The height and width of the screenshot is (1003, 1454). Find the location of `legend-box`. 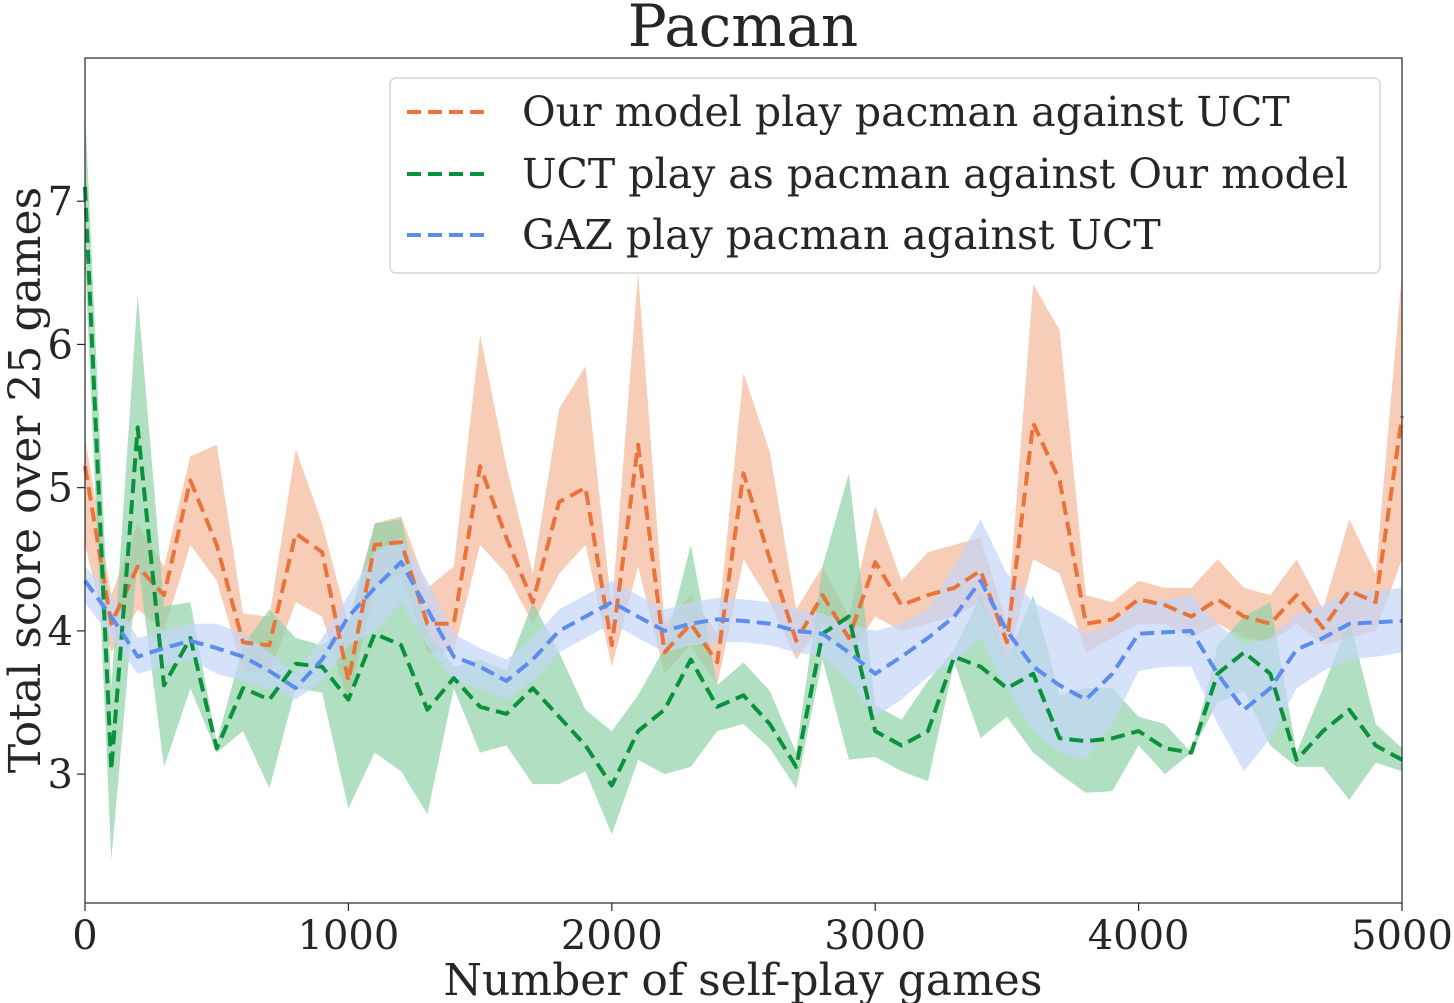

legend-box is located at coordinates (885, 175).